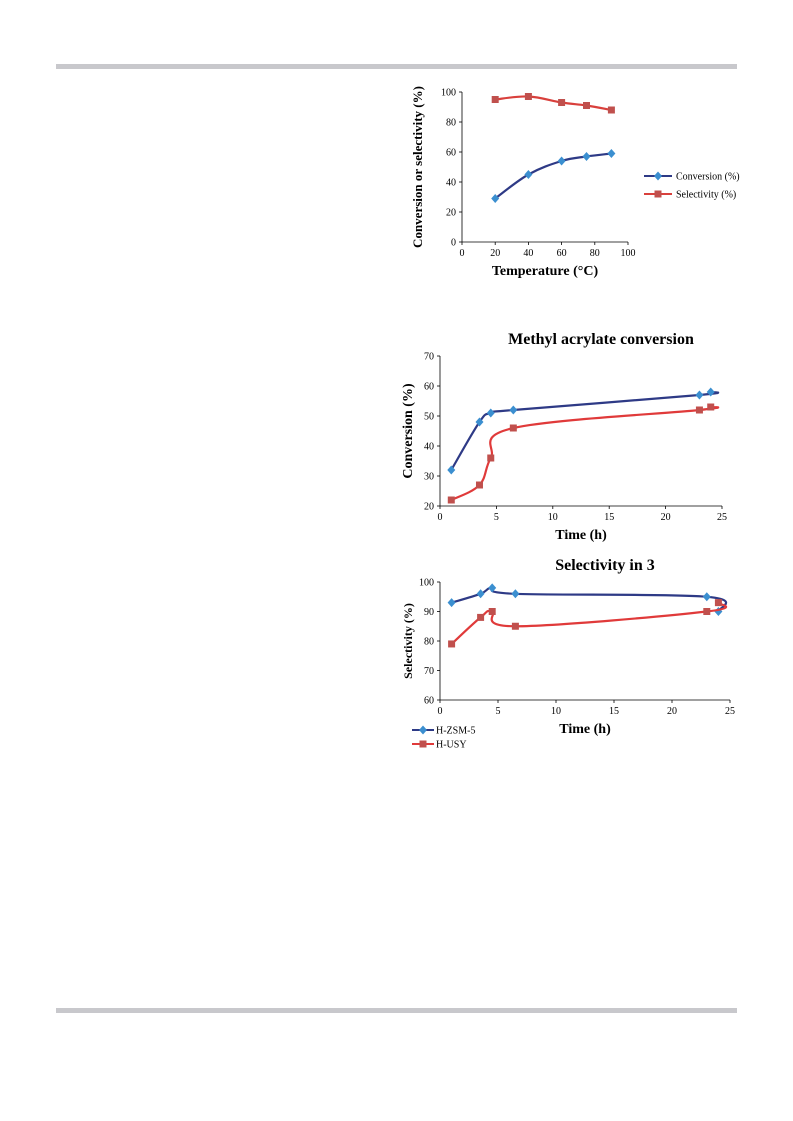 This screenshot has height=1121, width=793. Describe the element at coordinates (605, 565) in the screenshot. I see `chart-title: Selectivity in 3` at that location.